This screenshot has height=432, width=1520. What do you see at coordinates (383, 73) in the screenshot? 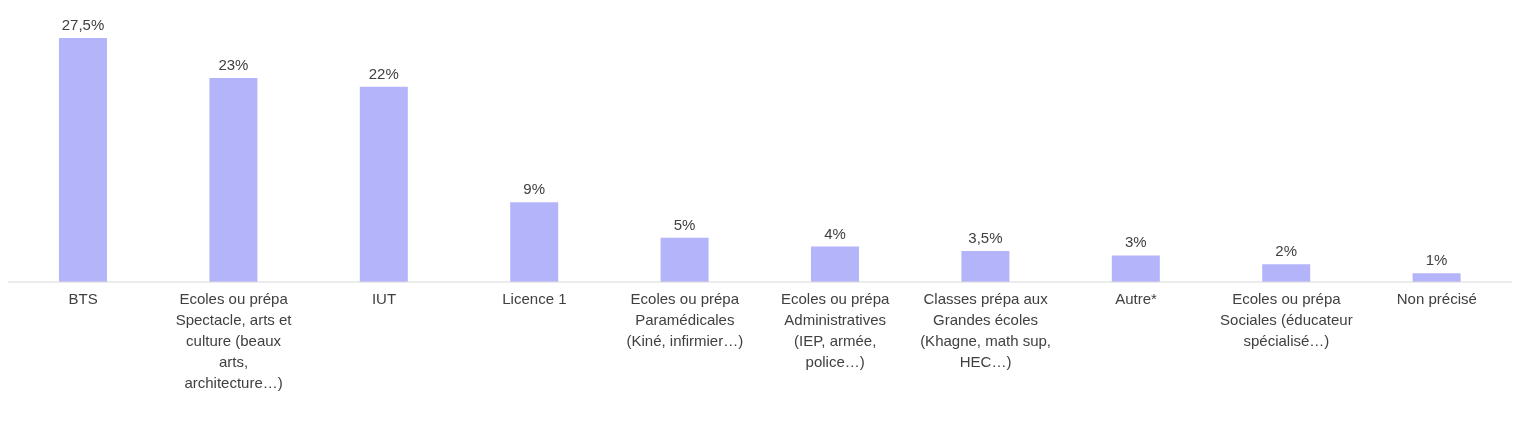
I see `data-label: 22%` at bounding box center [383, 73].